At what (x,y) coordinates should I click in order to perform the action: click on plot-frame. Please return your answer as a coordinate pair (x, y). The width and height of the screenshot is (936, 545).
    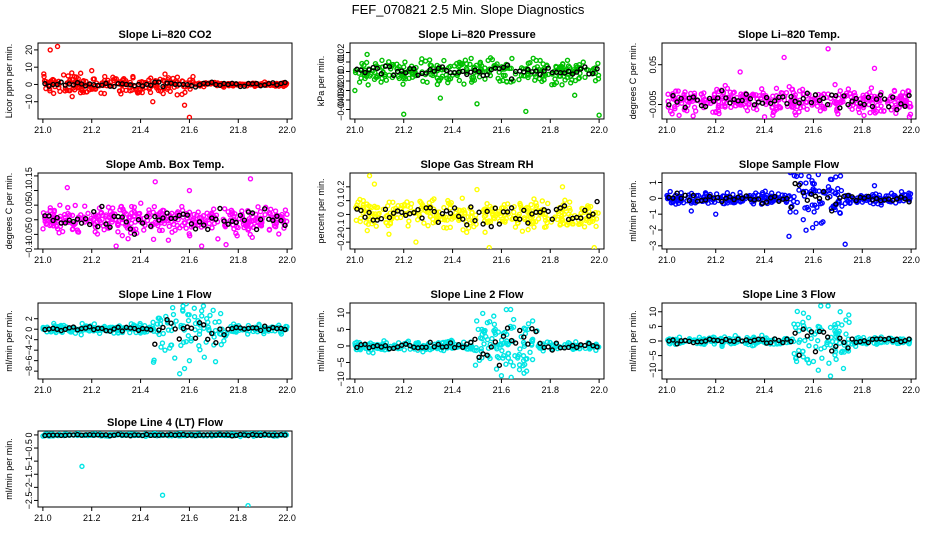
    Looking at the image, I should click on (477, 211).